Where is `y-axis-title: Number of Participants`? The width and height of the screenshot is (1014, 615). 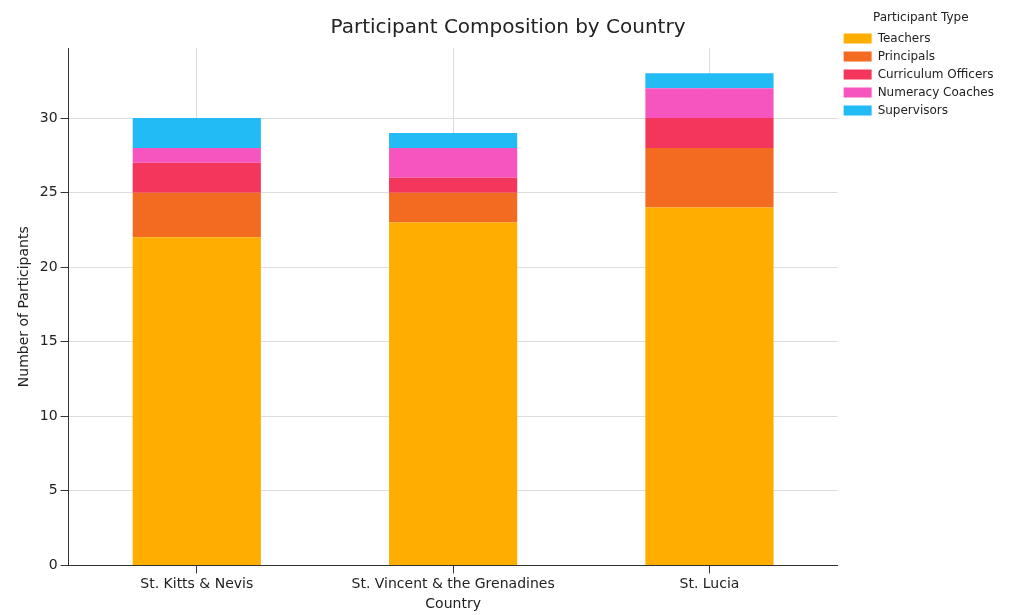 y-axis-title: Number of Participants is located at coordinates (23, 307).